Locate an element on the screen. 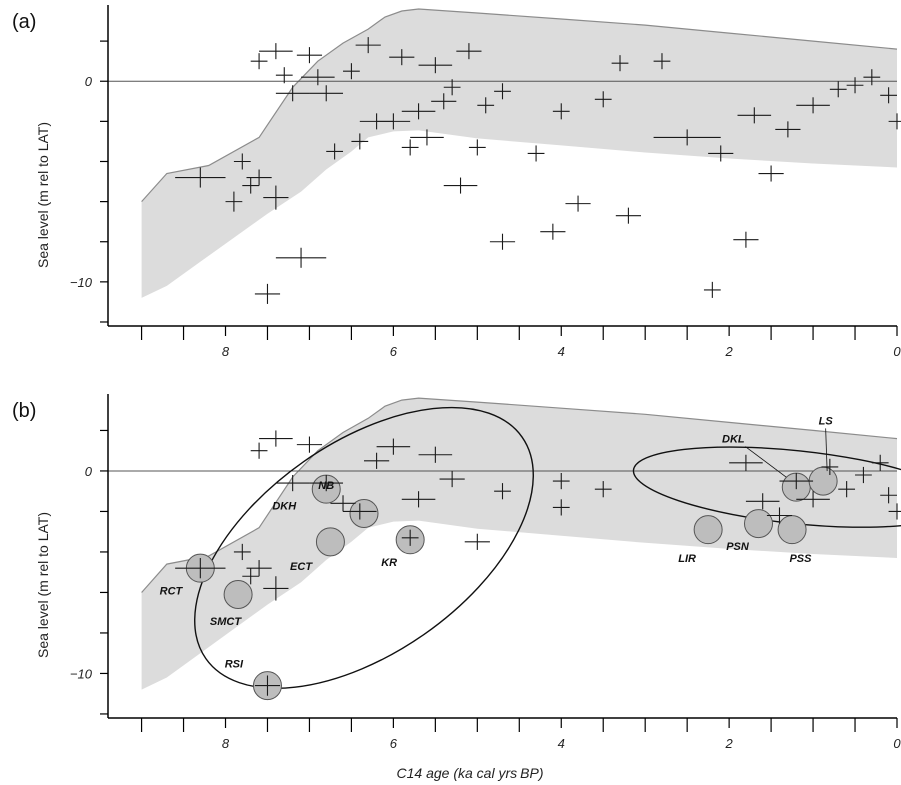  panel-b-x-tick-label: 4 is located at coordinates (561, 743).